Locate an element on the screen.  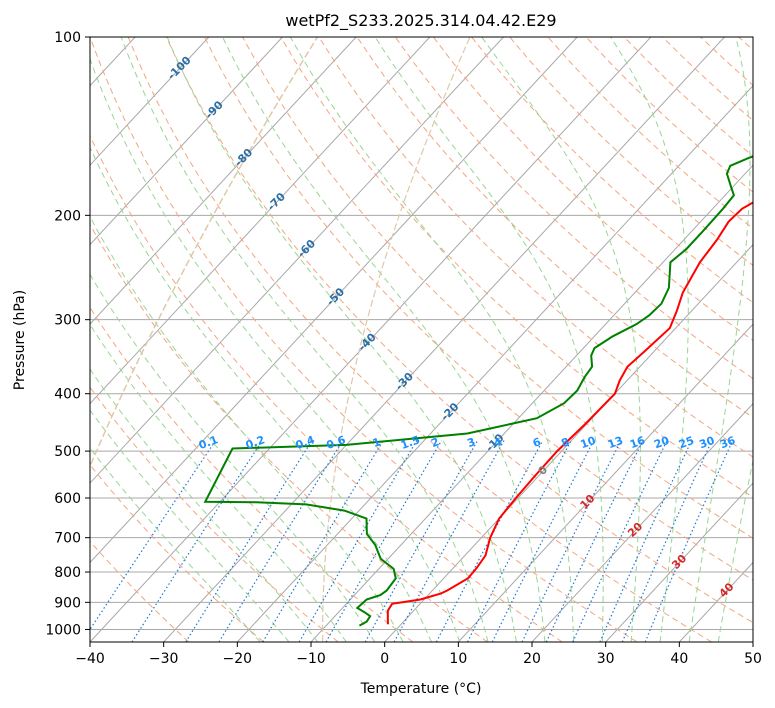
y-tick-label: 400 is located at coordinates (67, 395).